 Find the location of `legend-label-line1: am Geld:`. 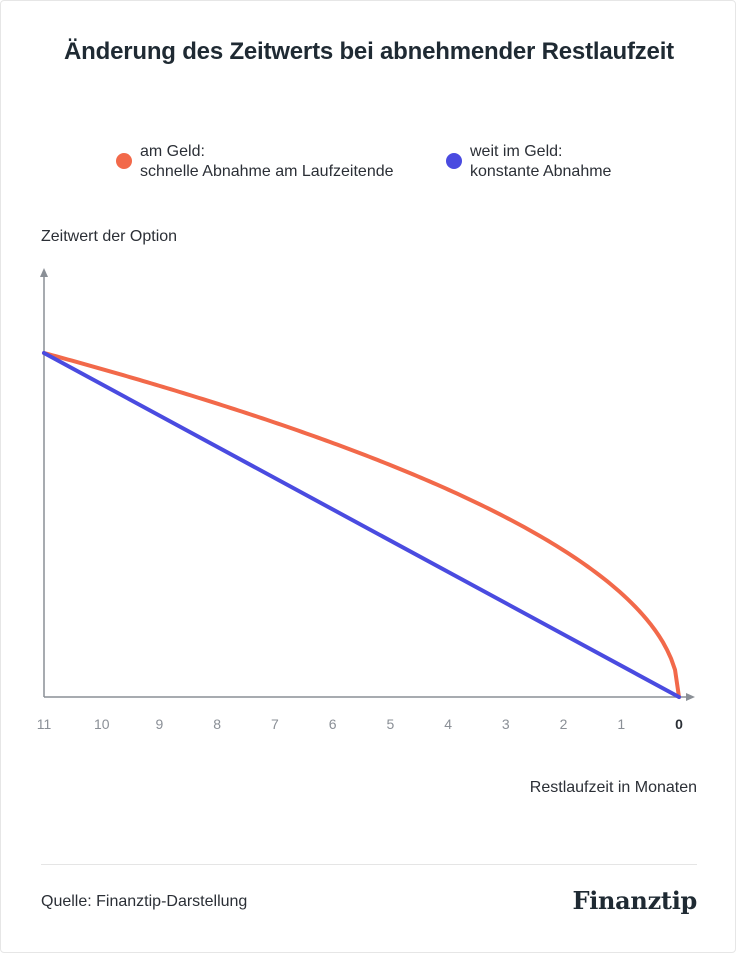

legend-label-line1: am Geld: is located at coordinates (172, 151).